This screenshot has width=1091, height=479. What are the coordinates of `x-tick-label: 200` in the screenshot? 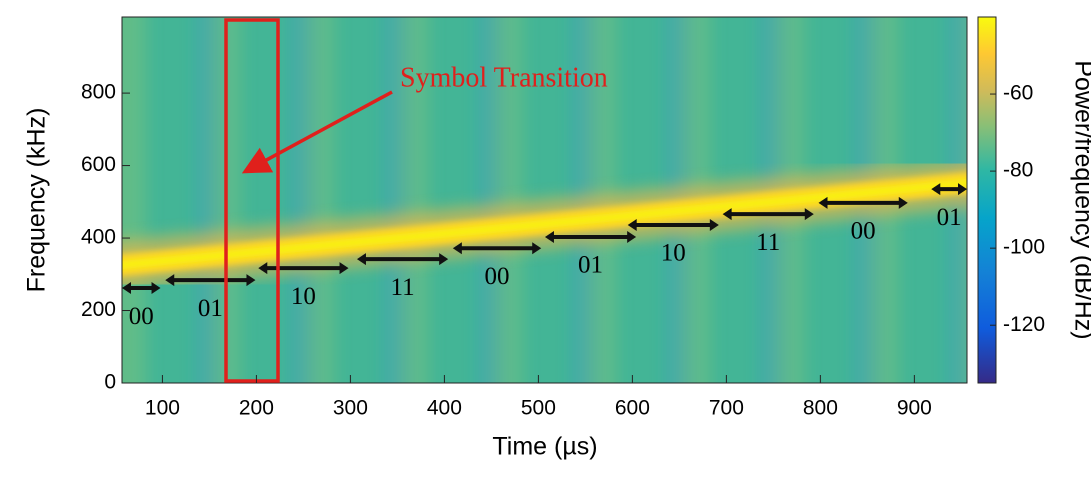 It's located at (256, 408).